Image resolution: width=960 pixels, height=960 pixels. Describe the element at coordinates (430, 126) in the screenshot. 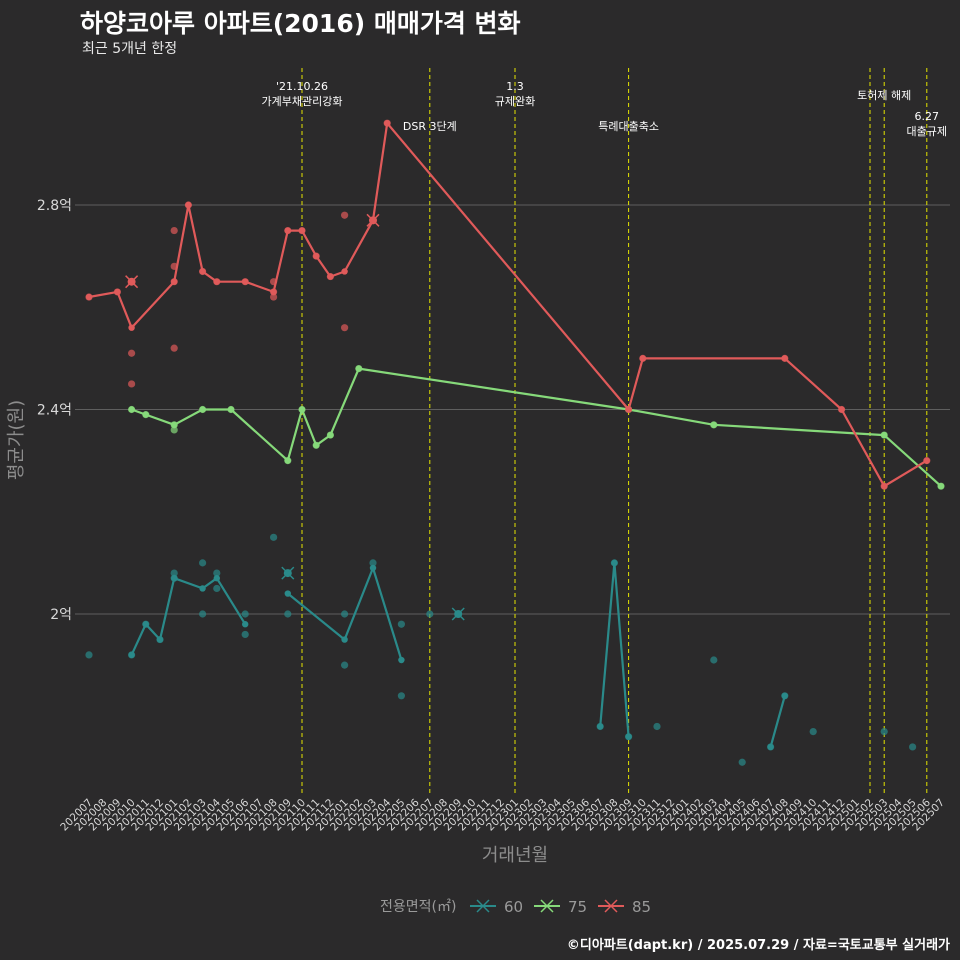

I see `event-label: DSR 3단계` at that location.